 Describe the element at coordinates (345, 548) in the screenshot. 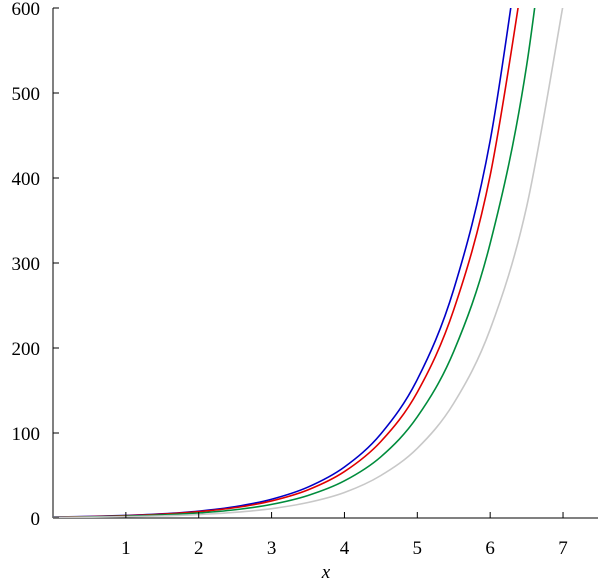

I see `x-tick-label: 4` at that location.